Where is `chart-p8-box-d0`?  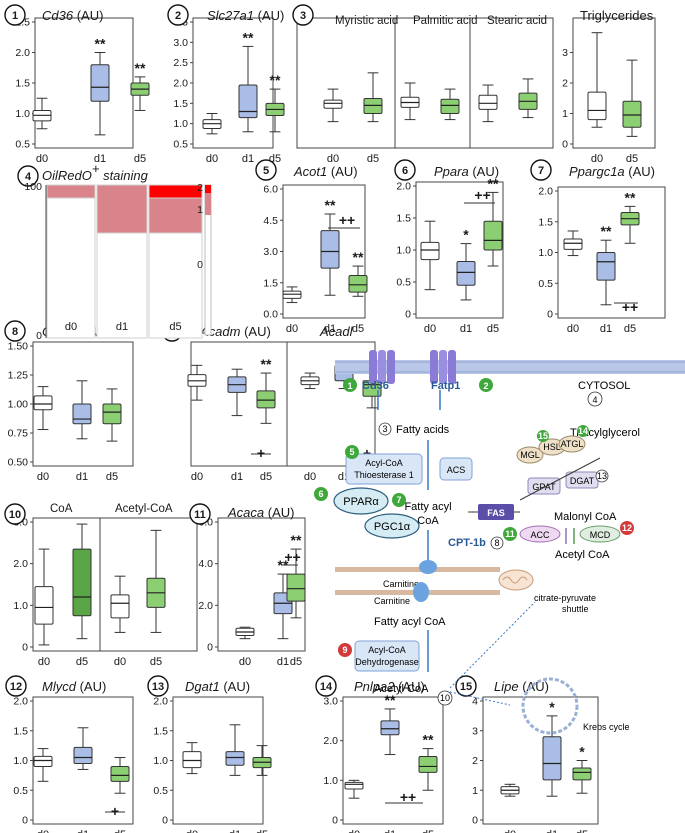 chart-p8-box-d0 is located at coordinates (43, 403).